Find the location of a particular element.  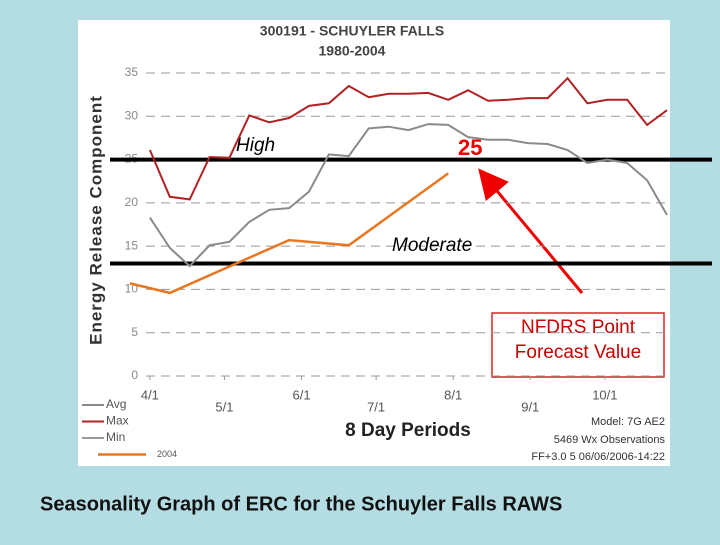

chart-title: 300191 - SCHUYLER FALLS is located at coordinates (352, 31).